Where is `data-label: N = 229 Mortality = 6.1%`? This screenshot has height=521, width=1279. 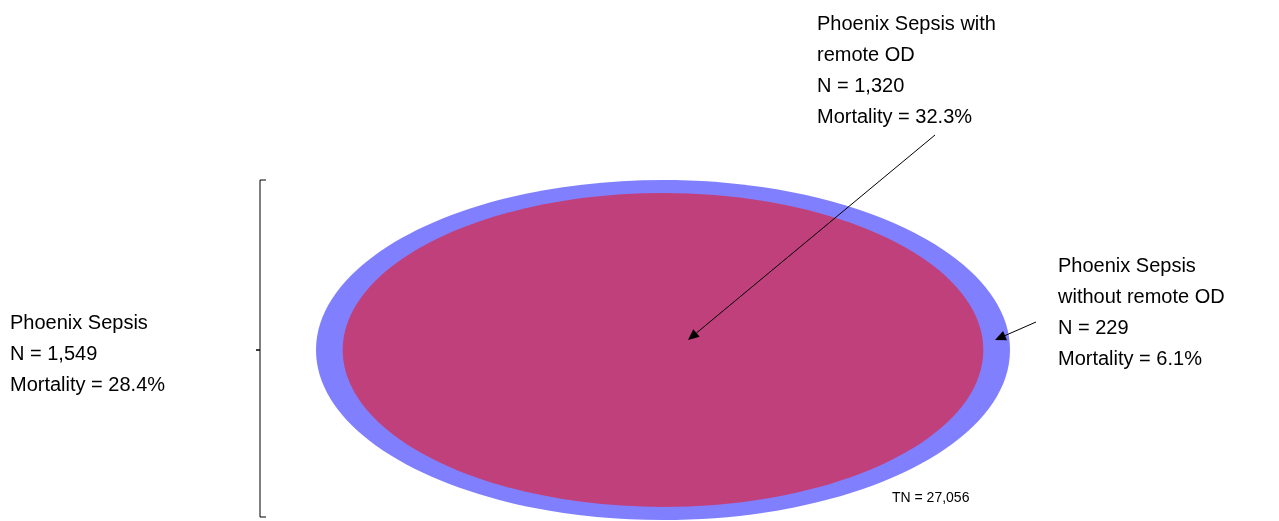
data-label: N = 229 Mortality = 6.1% is located at coordinates (1130, 342).